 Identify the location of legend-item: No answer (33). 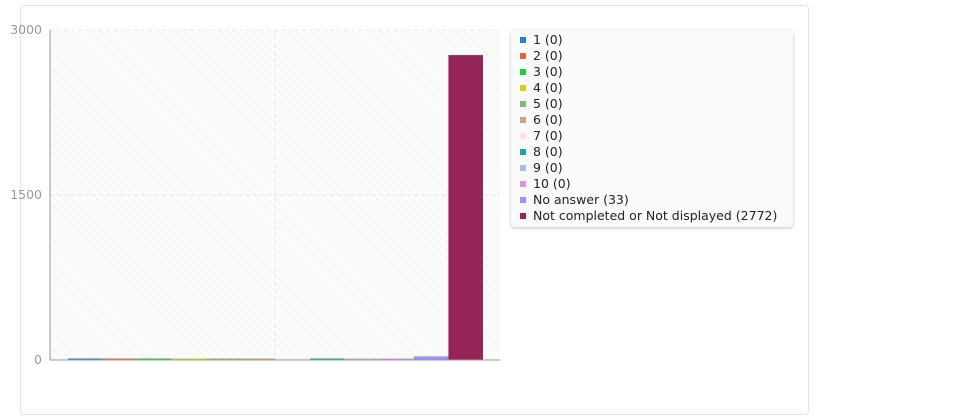
(652, 200).